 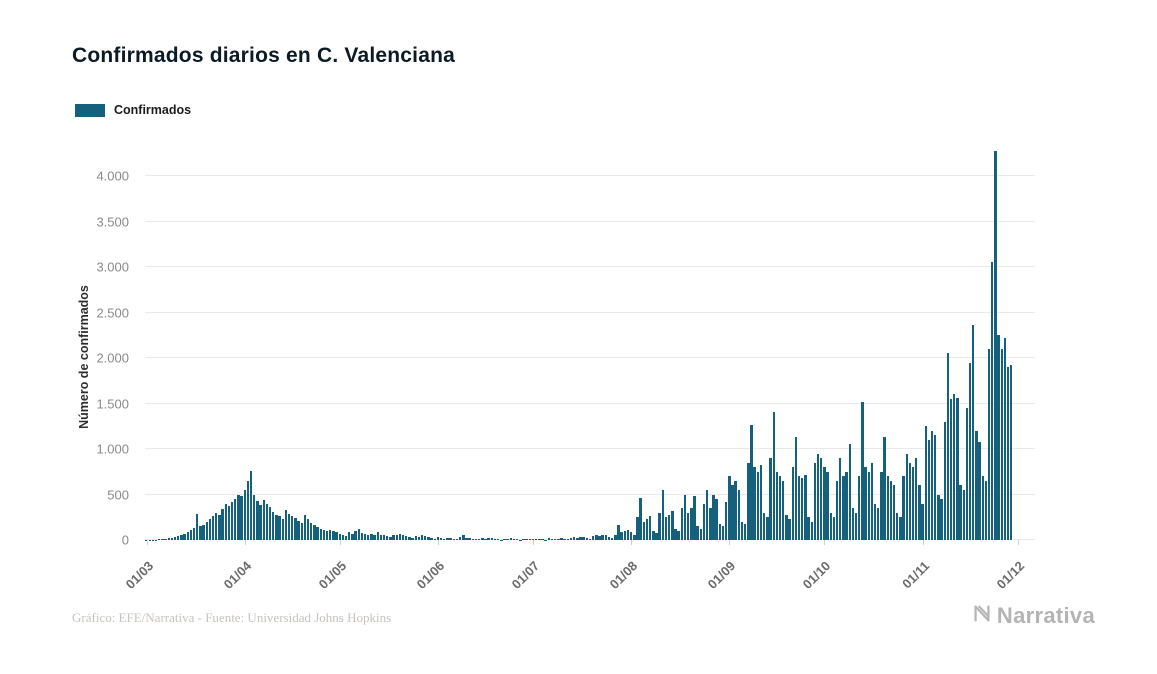 I want to click on x-tick-label: 01/07, so click(x=525, y=575).